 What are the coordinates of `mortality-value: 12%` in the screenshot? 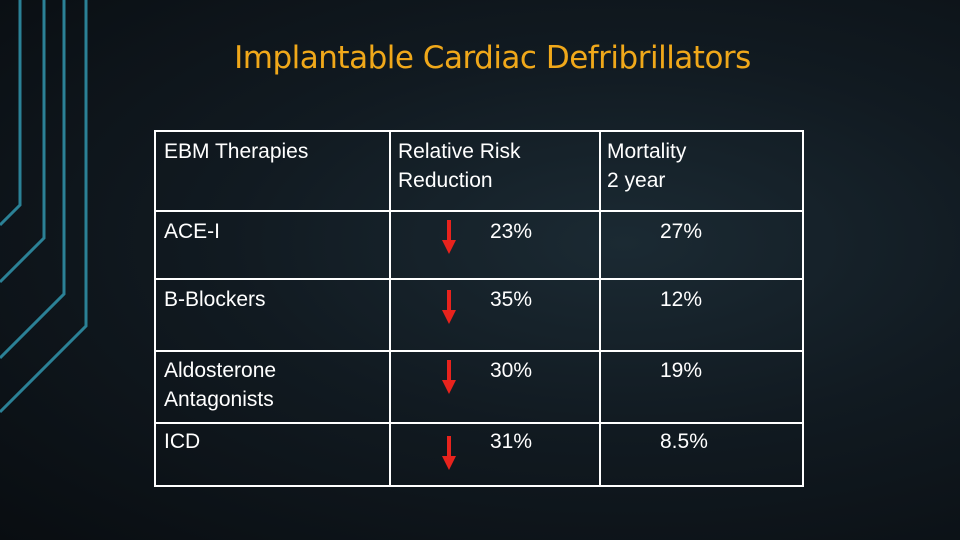 It's located at (681, 299).